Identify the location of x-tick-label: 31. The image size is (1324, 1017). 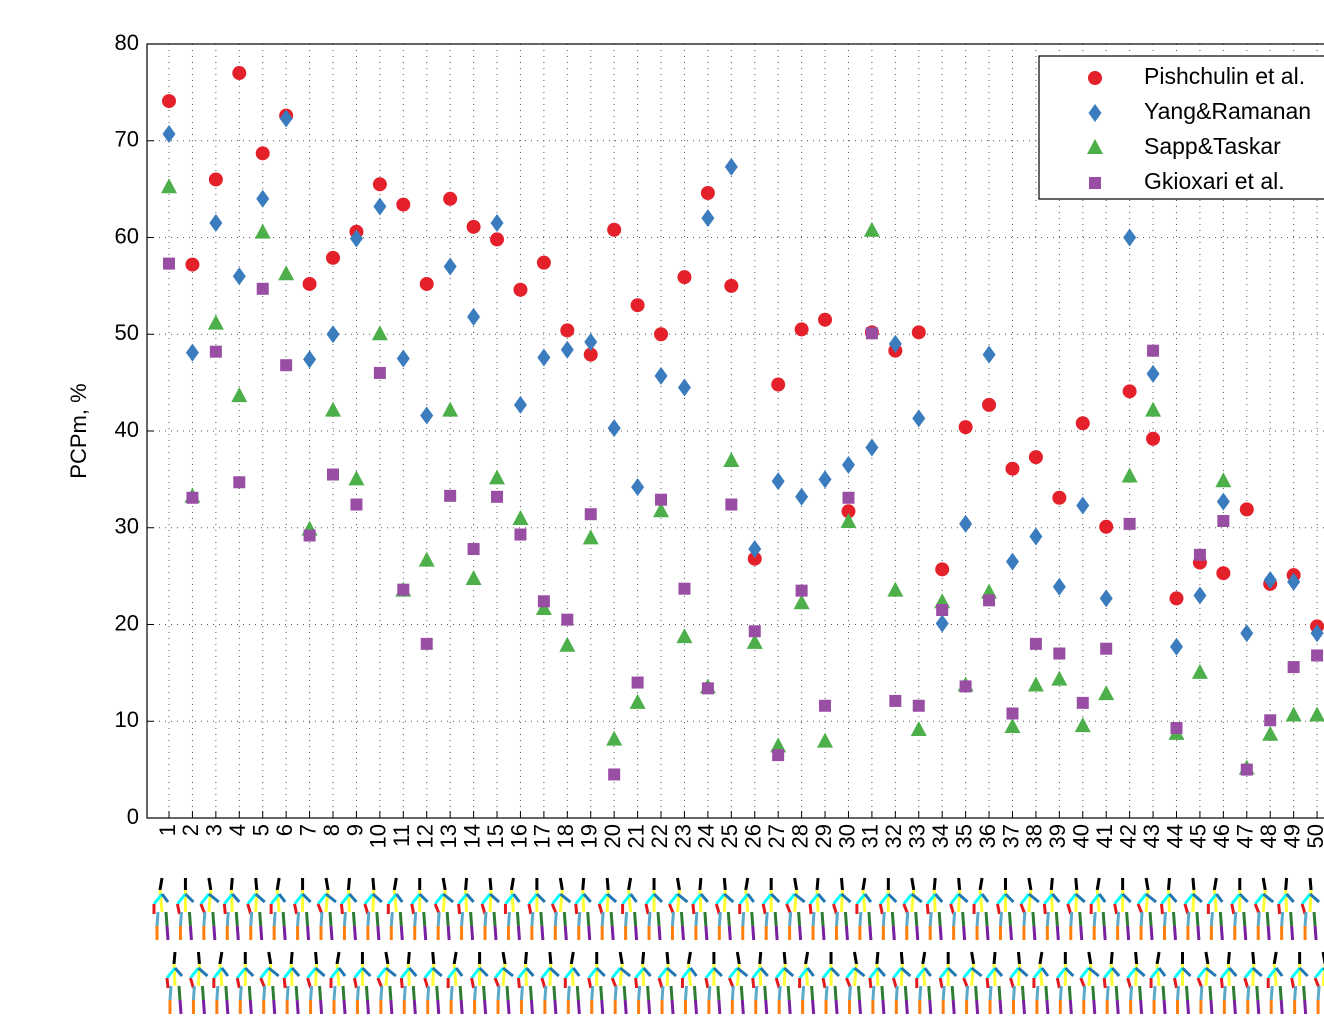
(870, 836).